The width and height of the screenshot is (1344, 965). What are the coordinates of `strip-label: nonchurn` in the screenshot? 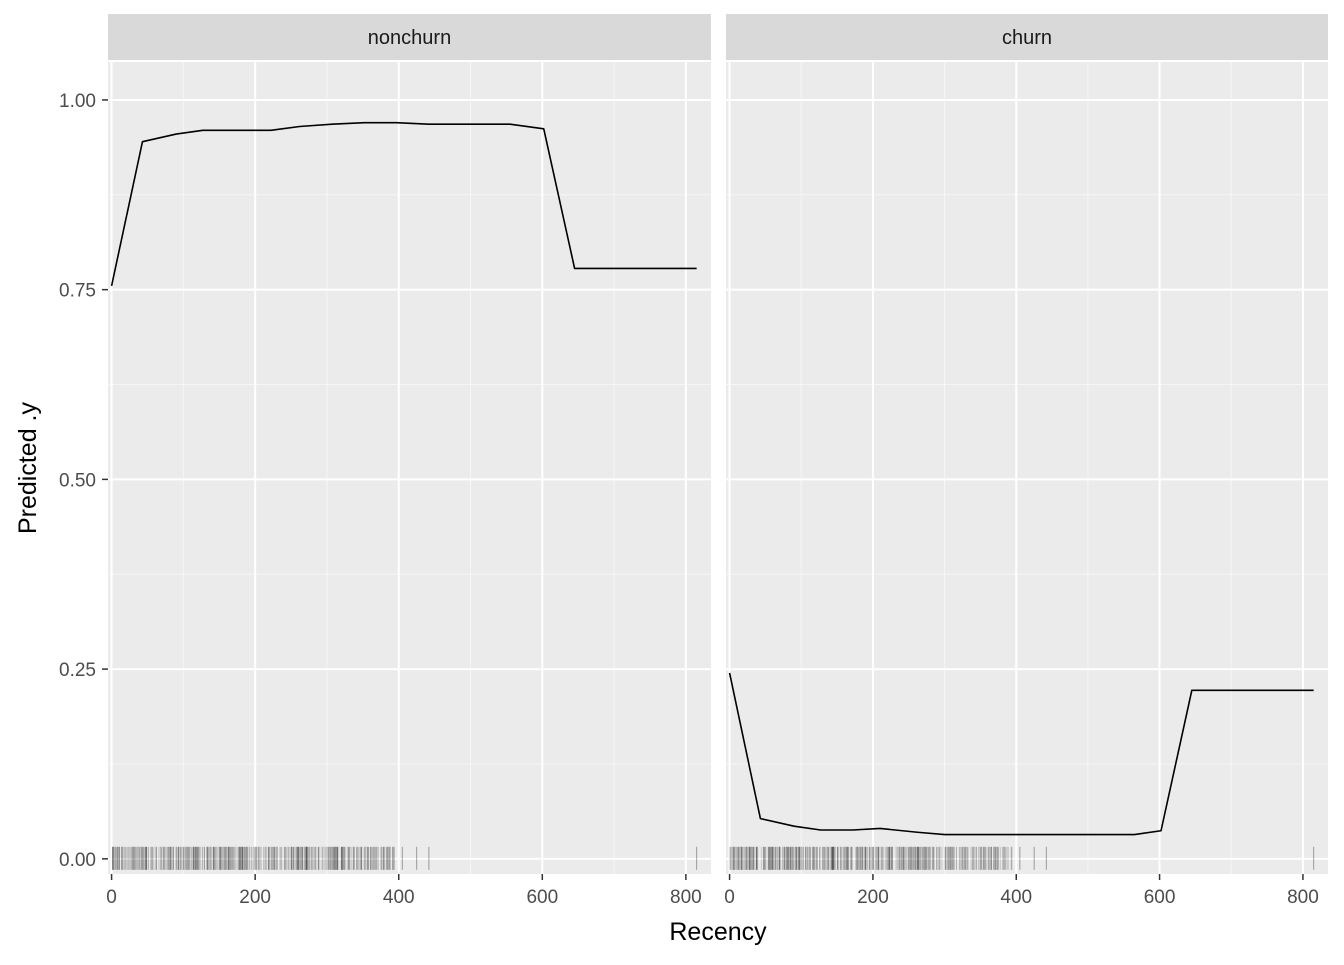 It's located at (409, 38).